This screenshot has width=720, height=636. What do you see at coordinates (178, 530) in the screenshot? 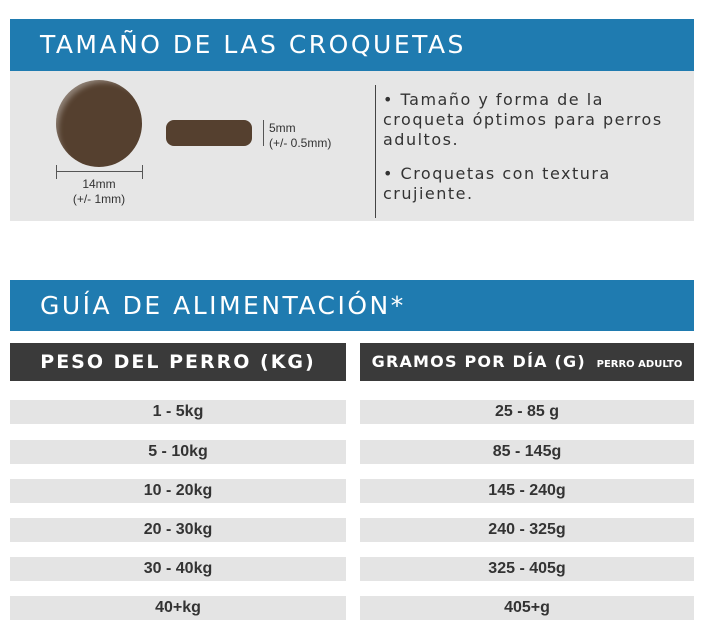
I see `weight-cell: 20 - 30kg` at bounding box center [178, 530].